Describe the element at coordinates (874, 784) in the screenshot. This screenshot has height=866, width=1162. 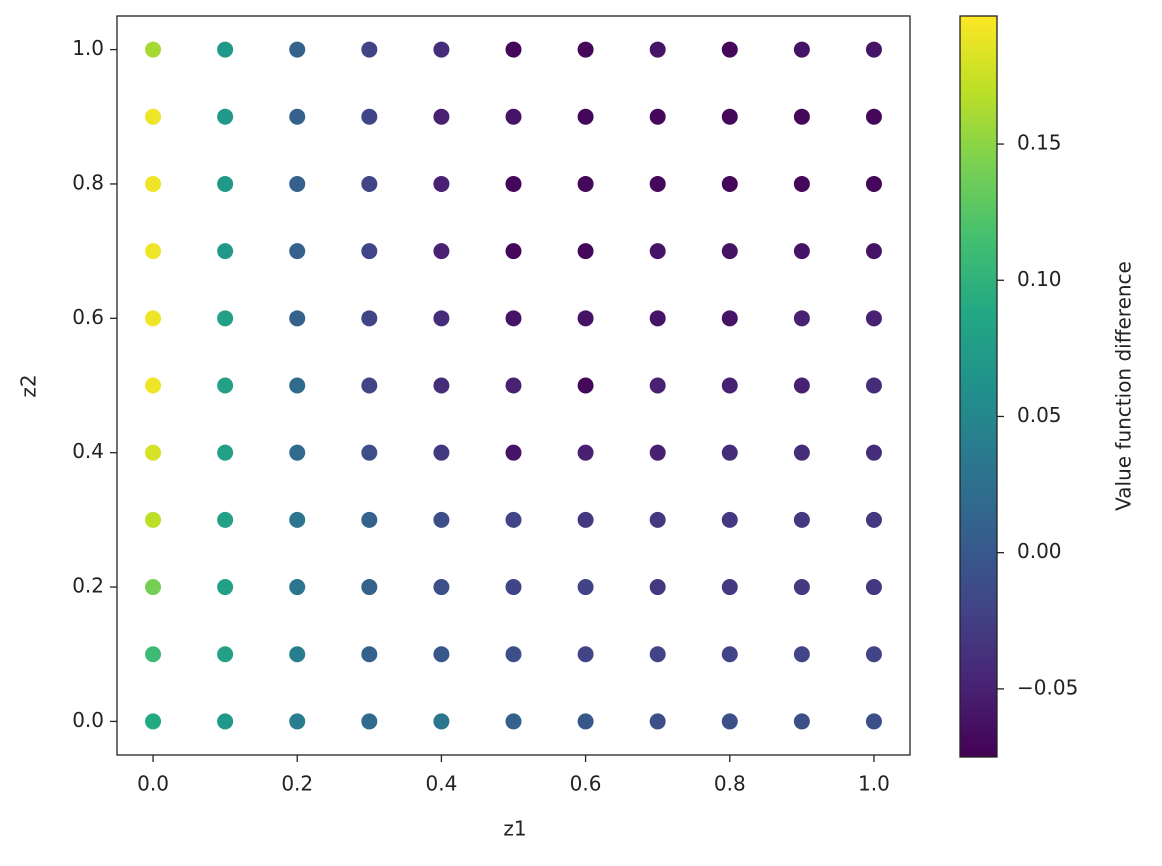
I see `x-tick-label: 1.0` at that location.